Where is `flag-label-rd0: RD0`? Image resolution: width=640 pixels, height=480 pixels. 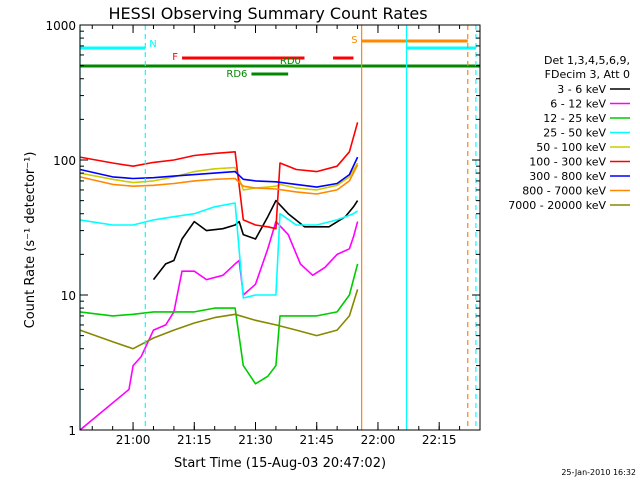
flag-label-rd0: RD0 is located at coordinates (290, 61).